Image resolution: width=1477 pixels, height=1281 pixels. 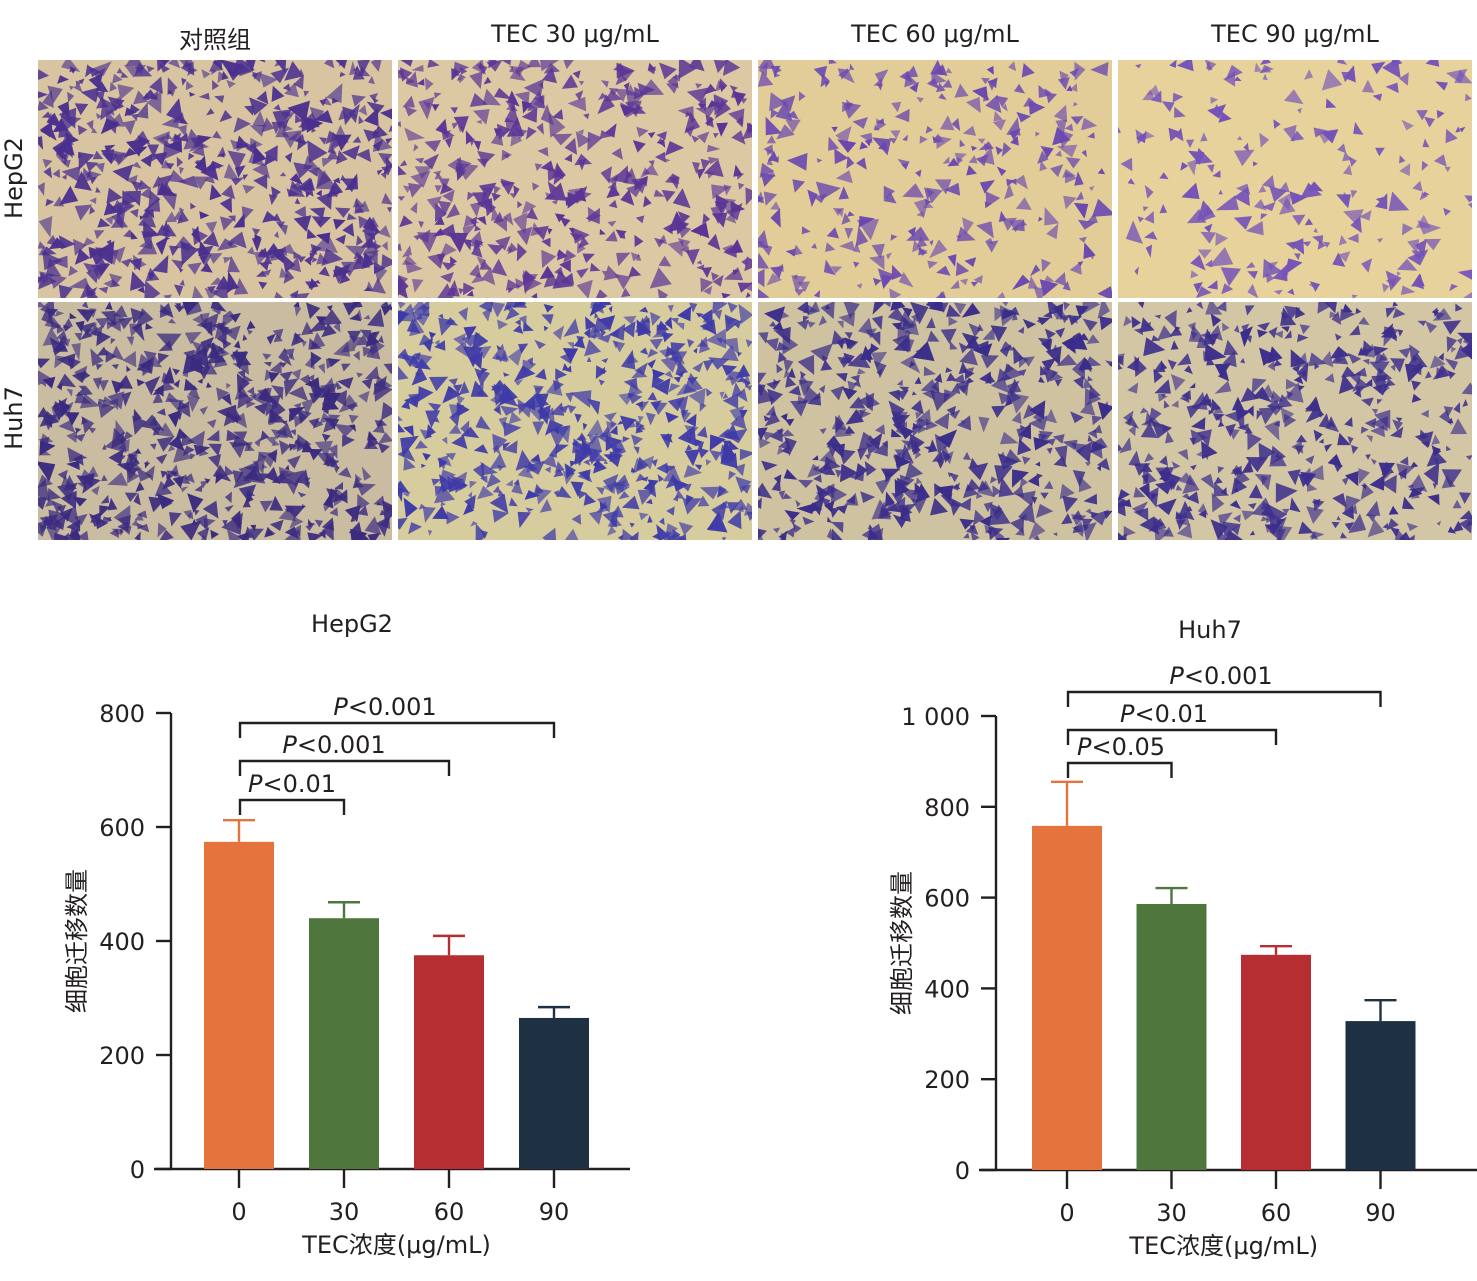 What do you see at coordinates (215, 40) in the screenshot?
I see `column-title-control: 对照组` at bounding box center [215, 40].